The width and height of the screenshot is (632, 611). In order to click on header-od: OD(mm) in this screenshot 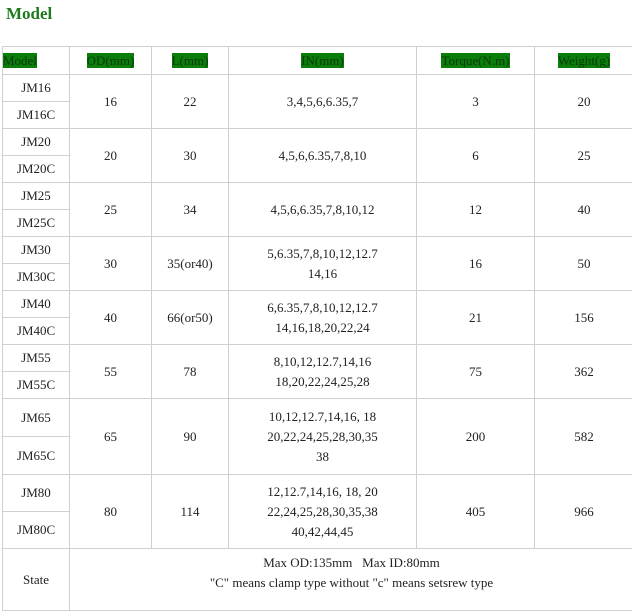, I will do `click(111, 61)`.